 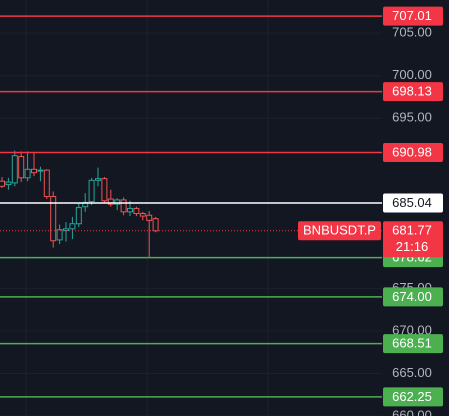 What do you see at coordinates (412, 411) in the screenshot?
I see `y-tick-label: 660.00` at bounding box center [412, 411].